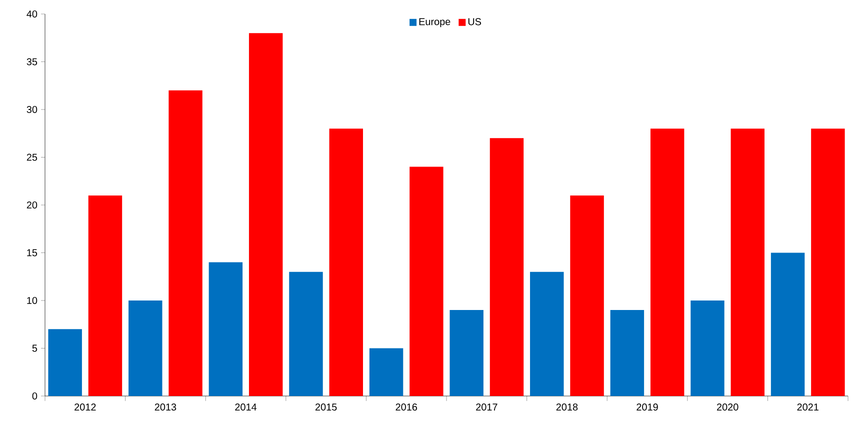 The width and height of the screenshot is (852, 421). I want to click on x-tick-label: 2016, so click(407, 407).